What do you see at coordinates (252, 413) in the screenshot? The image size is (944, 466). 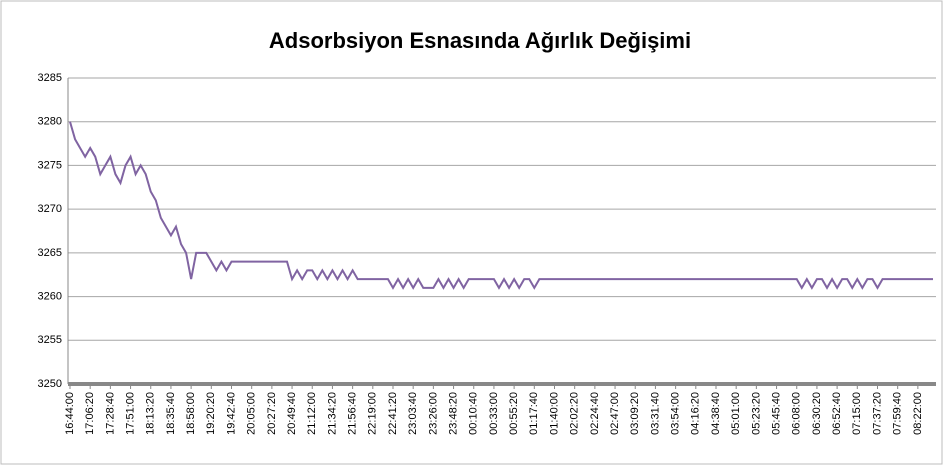 I see `x-tick-label: 20:05:00` at bounding box center [252, 413].